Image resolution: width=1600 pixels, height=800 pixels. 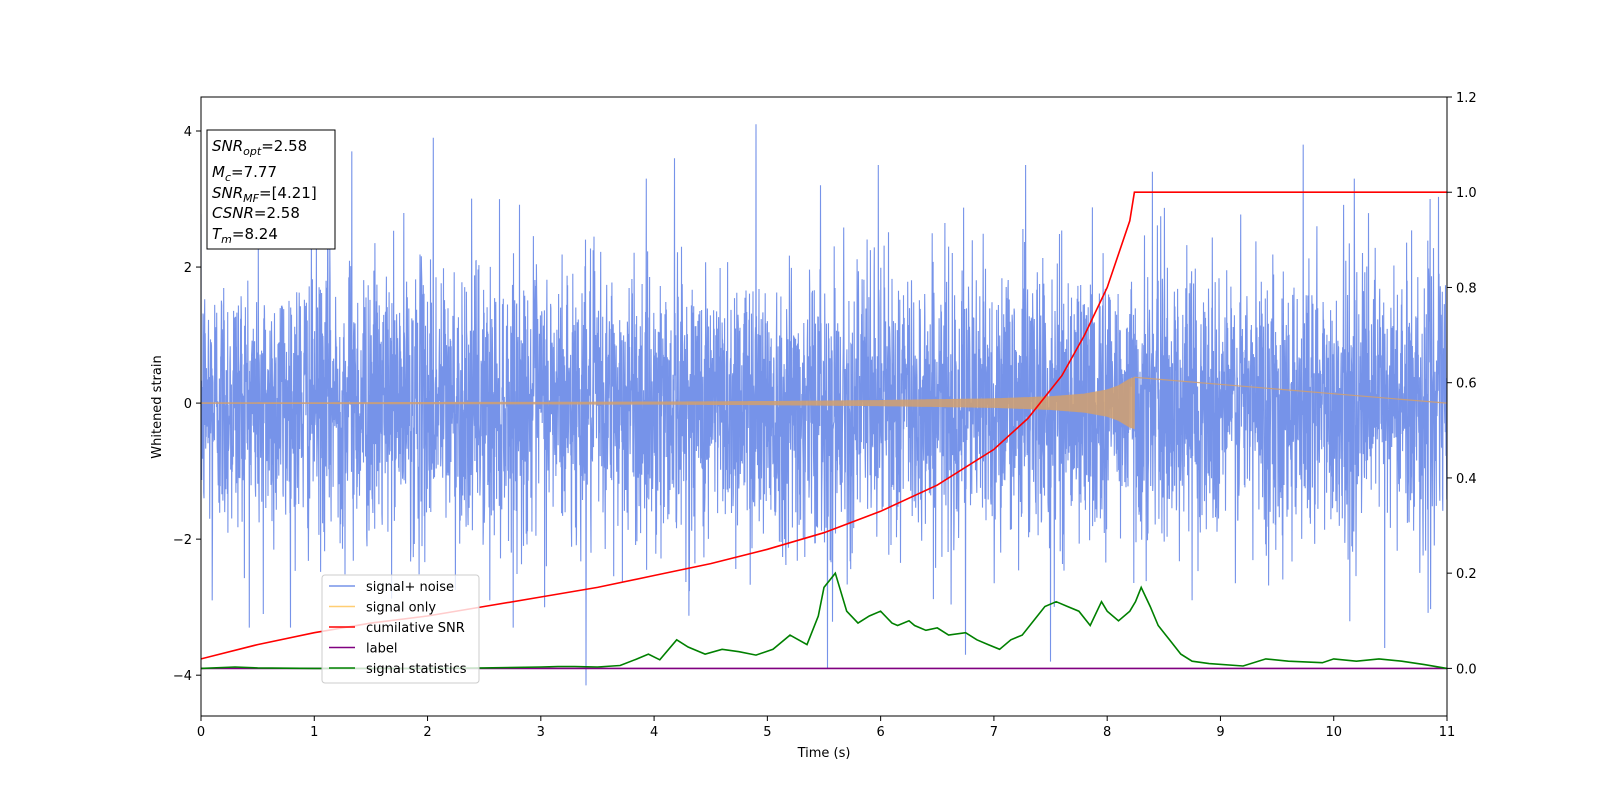 I want to click on y-right-tick-label: 0.8, so click(x=1466, y=288).